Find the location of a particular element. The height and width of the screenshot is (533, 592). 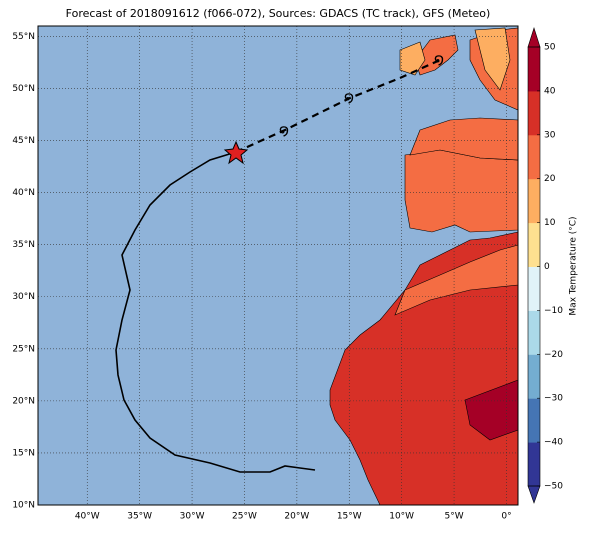

colorbar-tick-label: 30 is located at coordinates (550, 135).